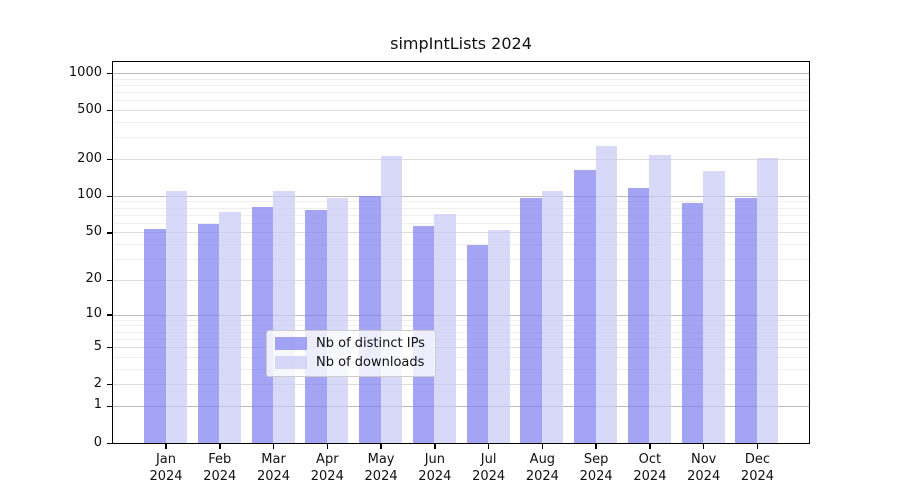 The image size is (900, 500). What do you see at coordinates (89, 109) in the screenshot?
I see `y-tick-label: 500` at bounding box center [89, 109].